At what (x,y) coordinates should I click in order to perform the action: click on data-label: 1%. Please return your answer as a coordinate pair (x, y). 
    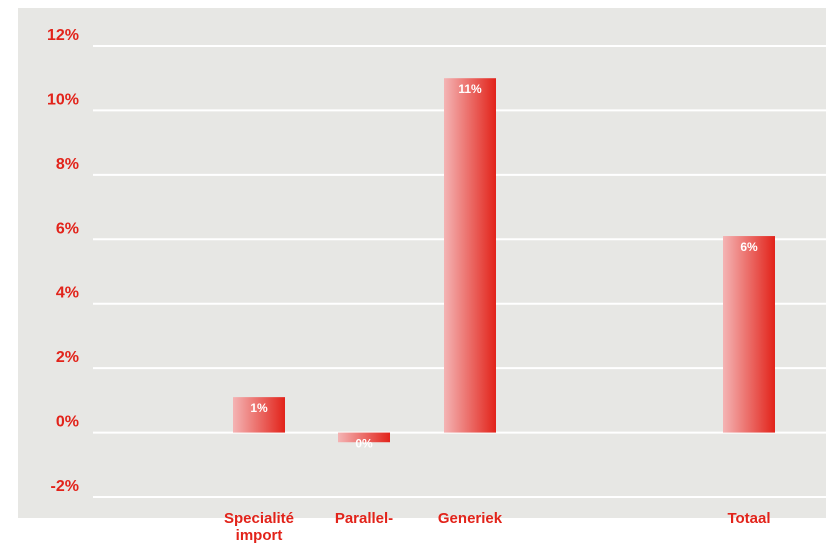
    Looking at the image, I should click on (259, 408).